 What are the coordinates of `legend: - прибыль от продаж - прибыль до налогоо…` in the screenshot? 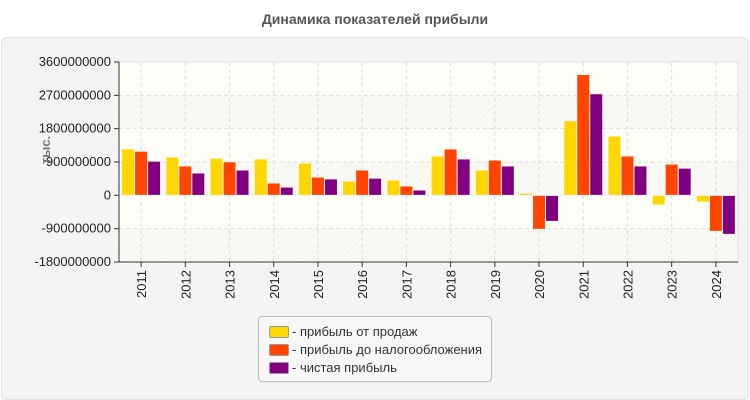 It's located at (375, 349).